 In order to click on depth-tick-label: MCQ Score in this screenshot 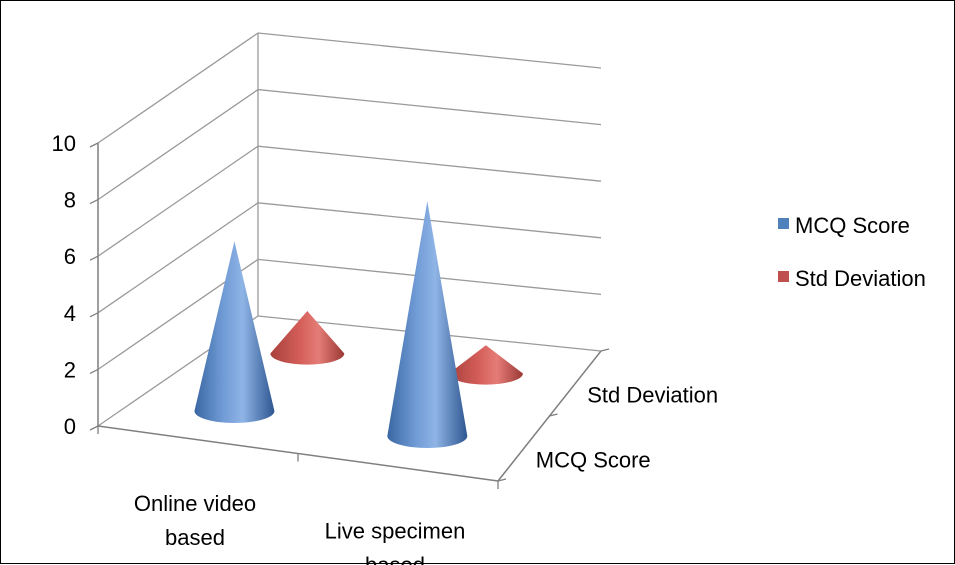, I will do `click(593, 460)`.